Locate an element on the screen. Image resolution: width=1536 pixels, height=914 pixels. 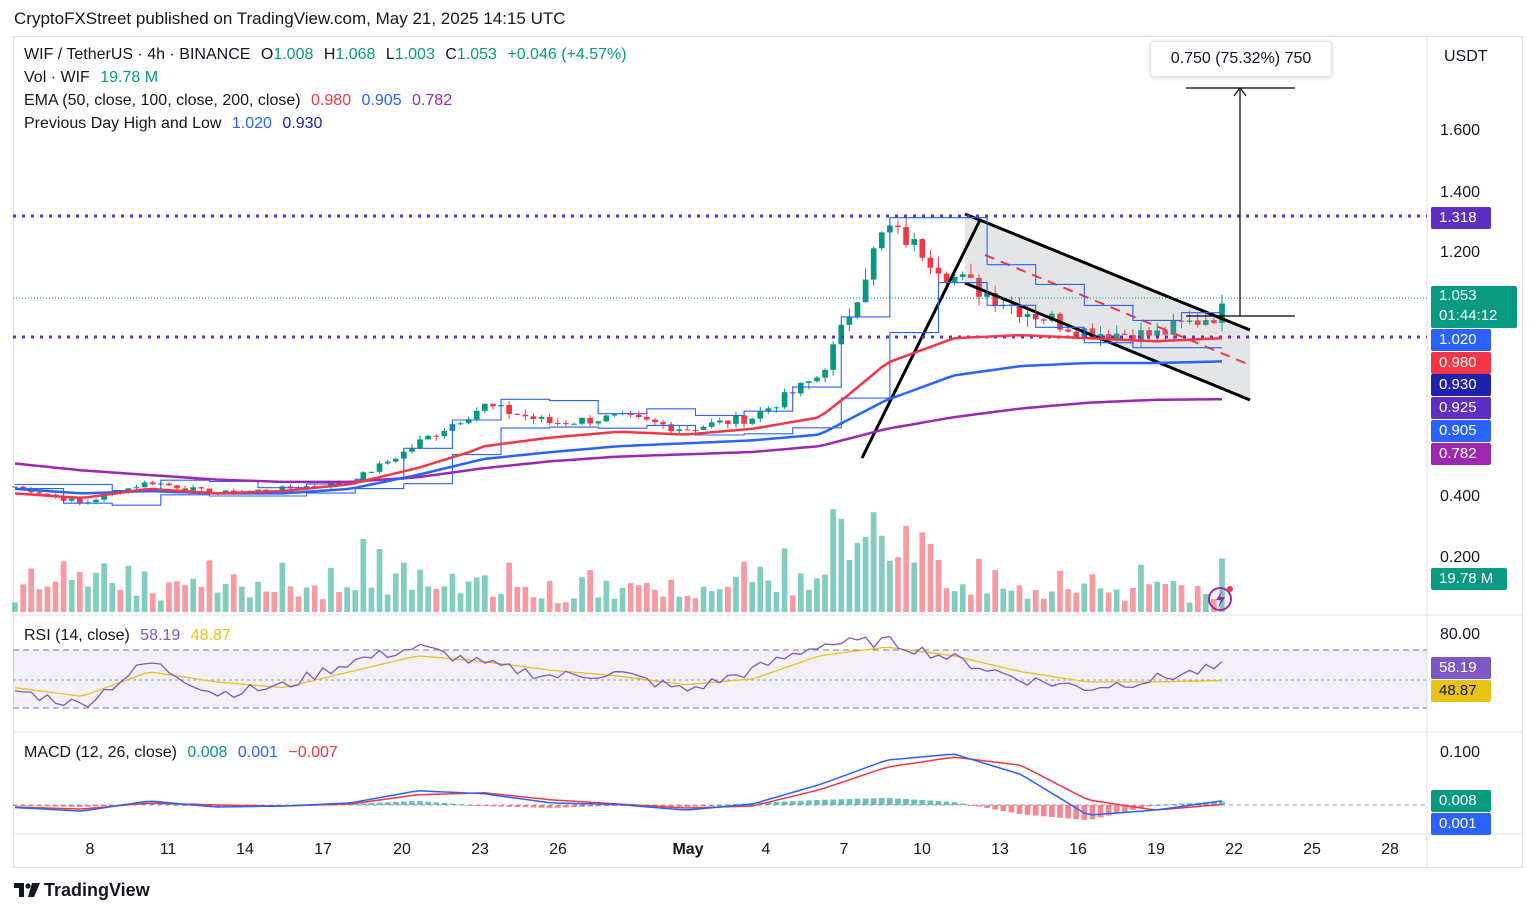
tag-pdh: 1.020 is located at coordinates (1461, 340).